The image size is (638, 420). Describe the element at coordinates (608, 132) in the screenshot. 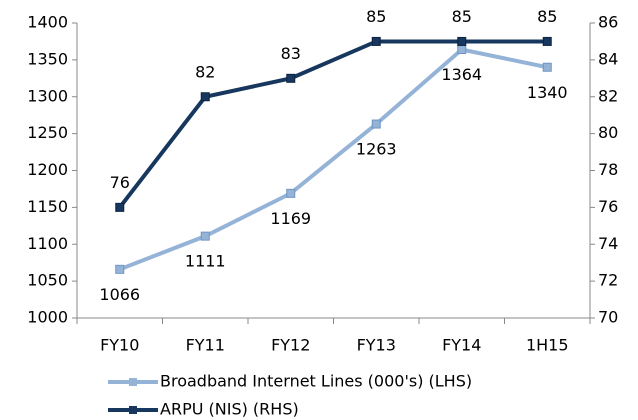

I see `y2-tick-label: 80` at that location.